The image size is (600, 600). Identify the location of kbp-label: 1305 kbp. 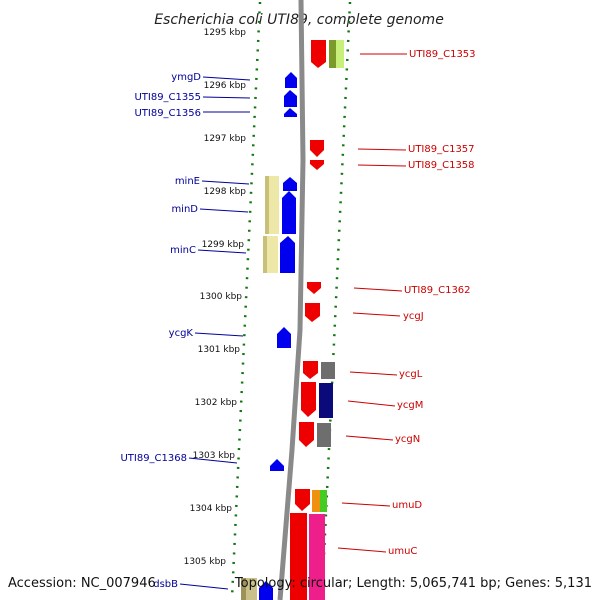
(205, 562).